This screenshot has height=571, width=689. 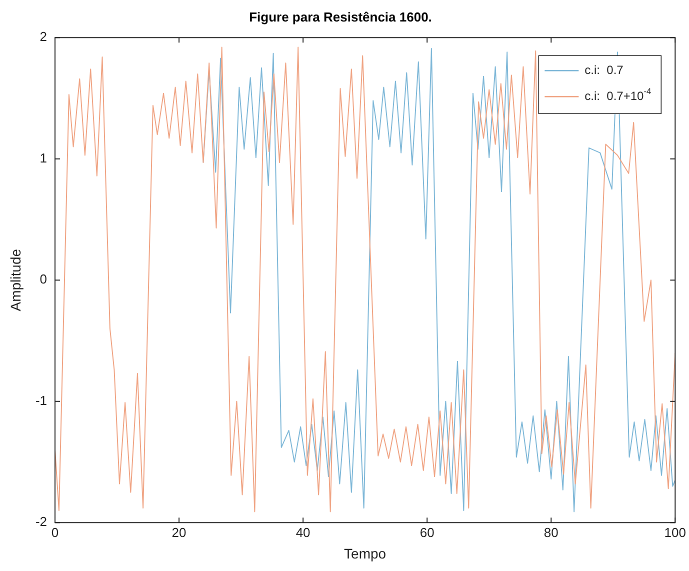 What do you see at coordinates (43, 279) in the screenshot?
I see `y-tick-label: 0` at bounding box center [43, 279].